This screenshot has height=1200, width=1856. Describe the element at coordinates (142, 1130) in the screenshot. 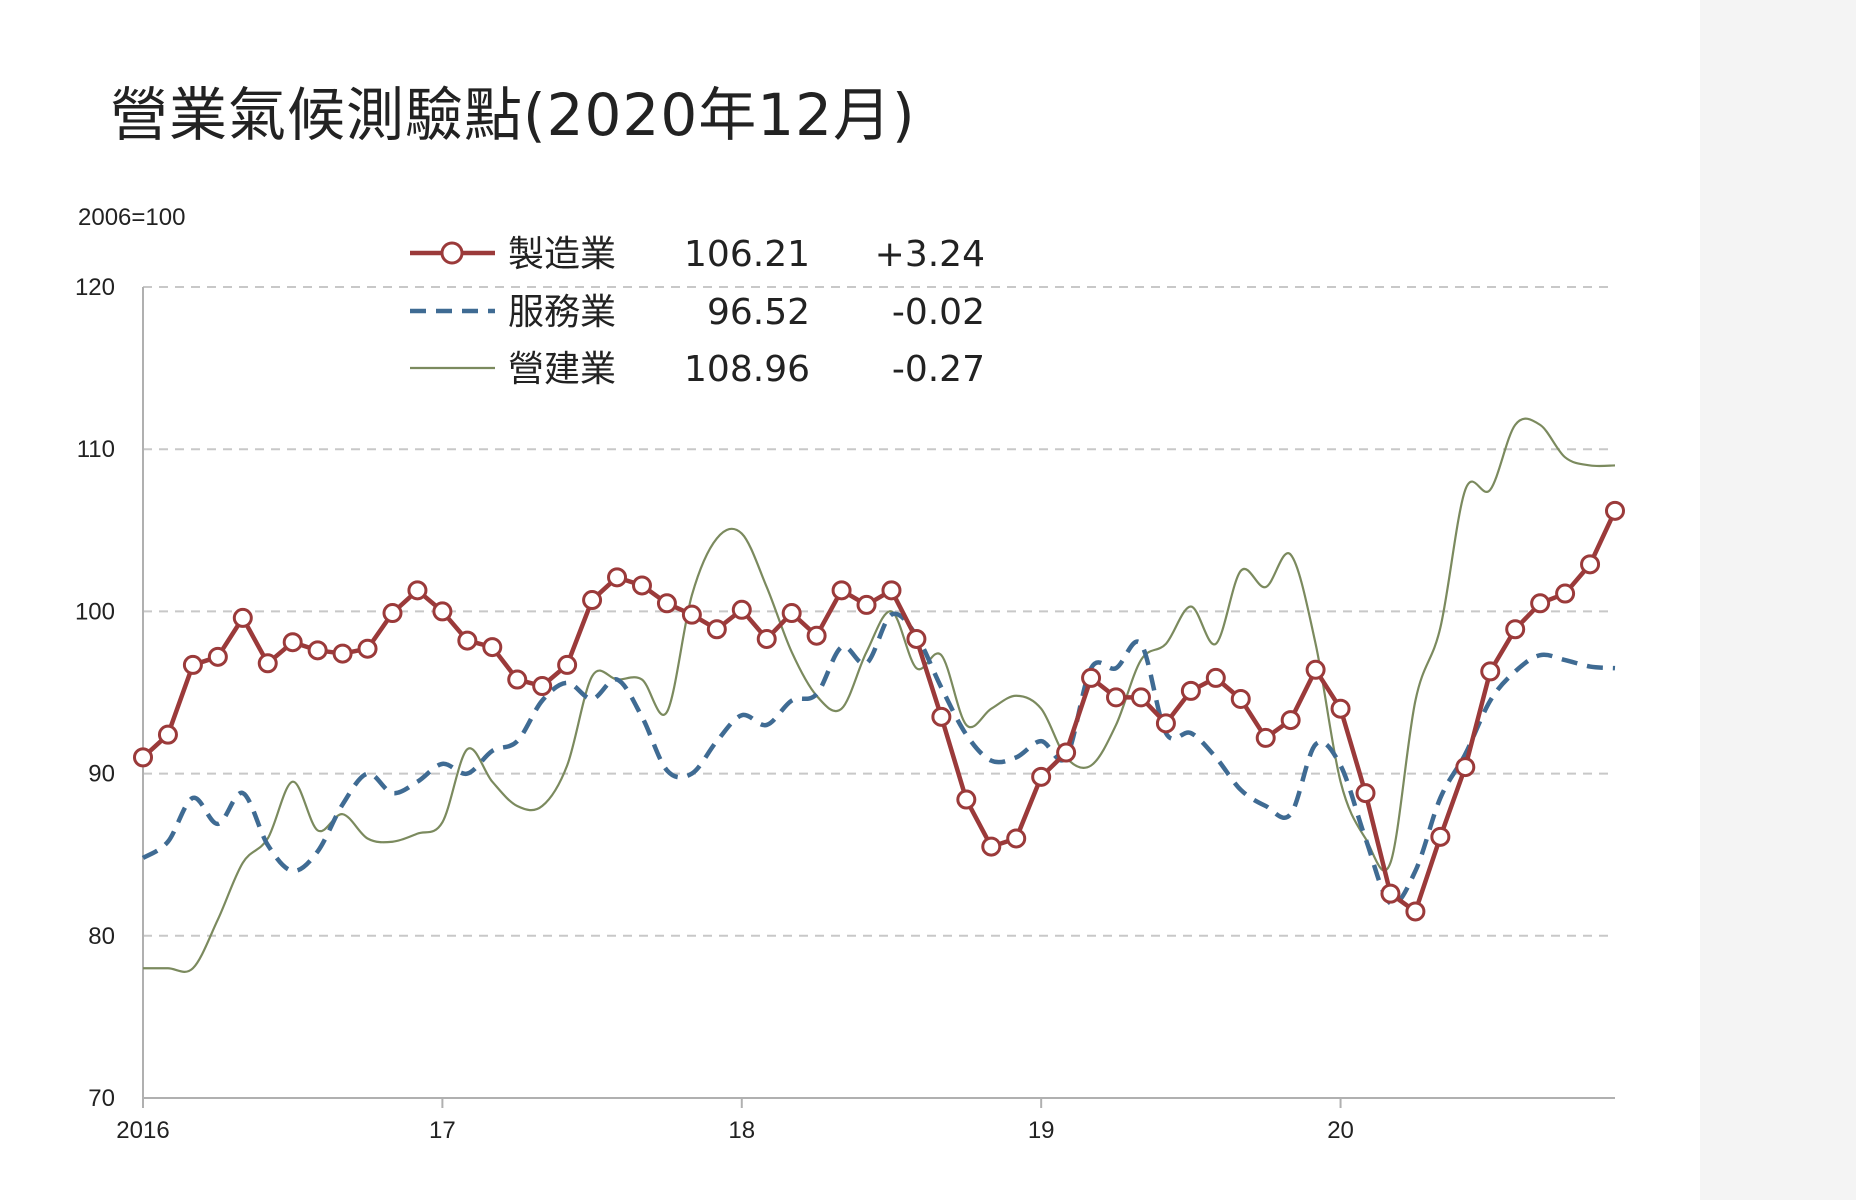

I see `x-tick-2016: 2016` at that location.